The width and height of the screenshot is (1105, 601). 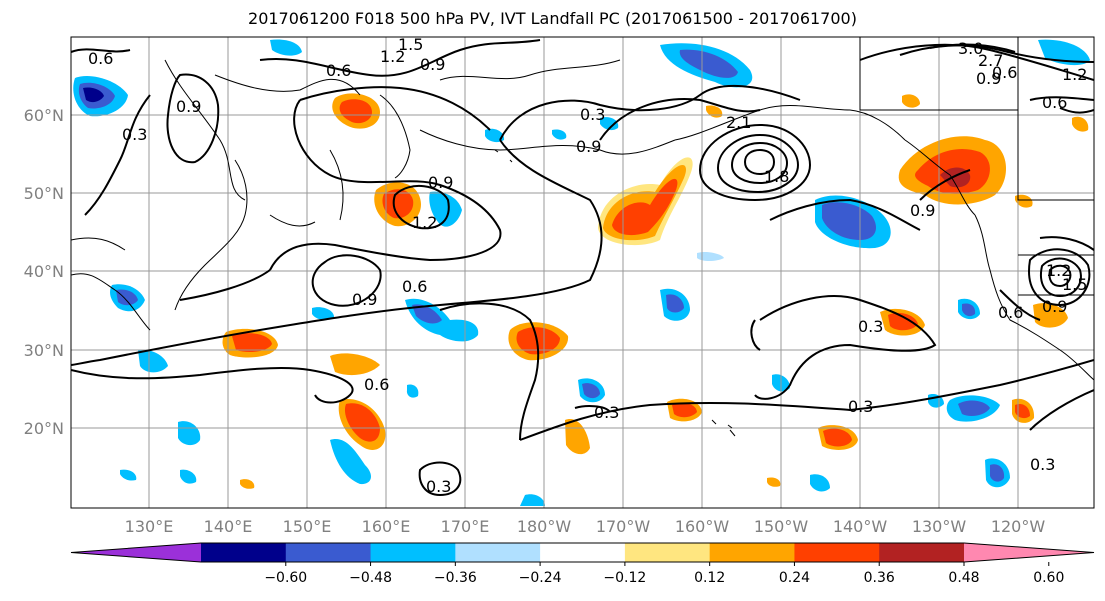 I want to click on latitude-labels: 60°N 50°N 40°N 30°N 20°N, so click(x=44, y=272).